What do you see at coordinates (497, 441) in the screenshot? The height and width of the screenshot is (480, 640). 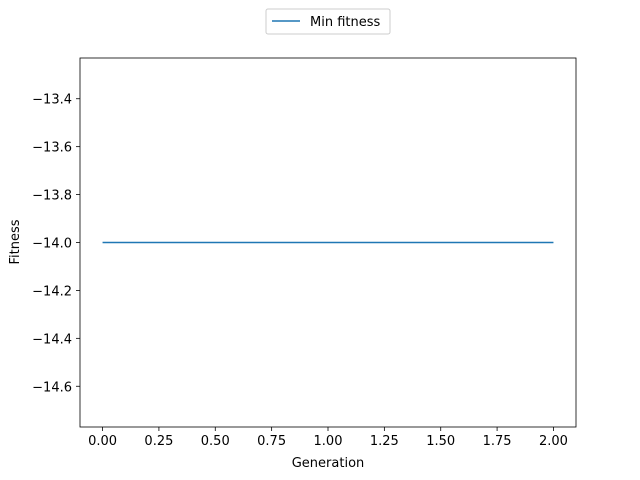 I see `x-tick-label: 1.75` at bounding box center [497, 441].